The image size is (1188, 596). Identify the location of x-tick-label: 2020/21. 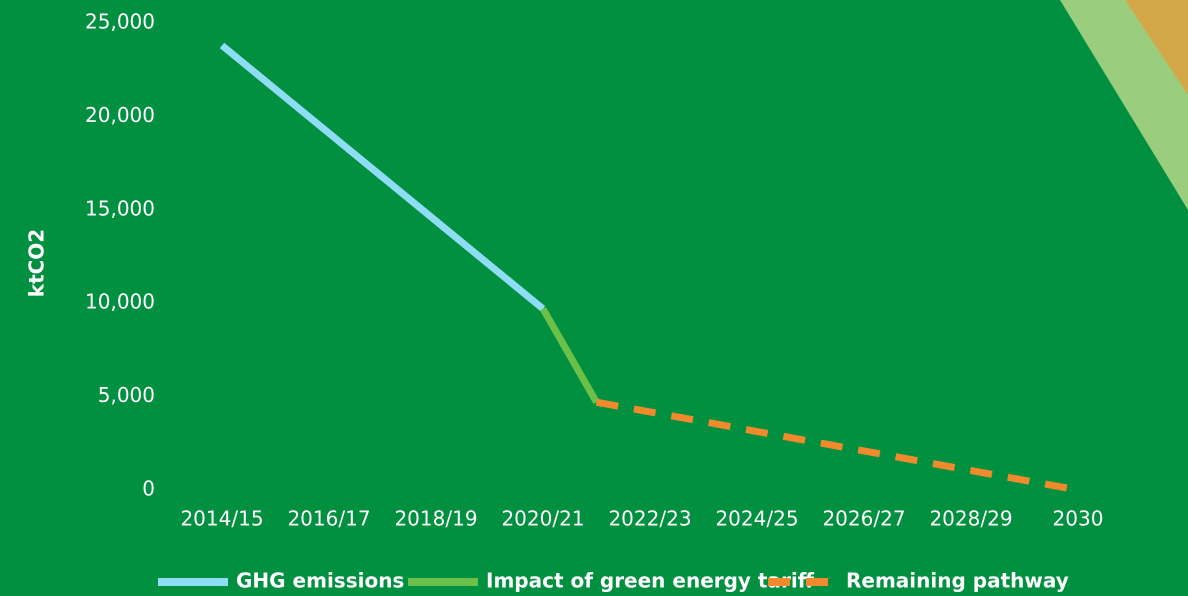
(542, 519).